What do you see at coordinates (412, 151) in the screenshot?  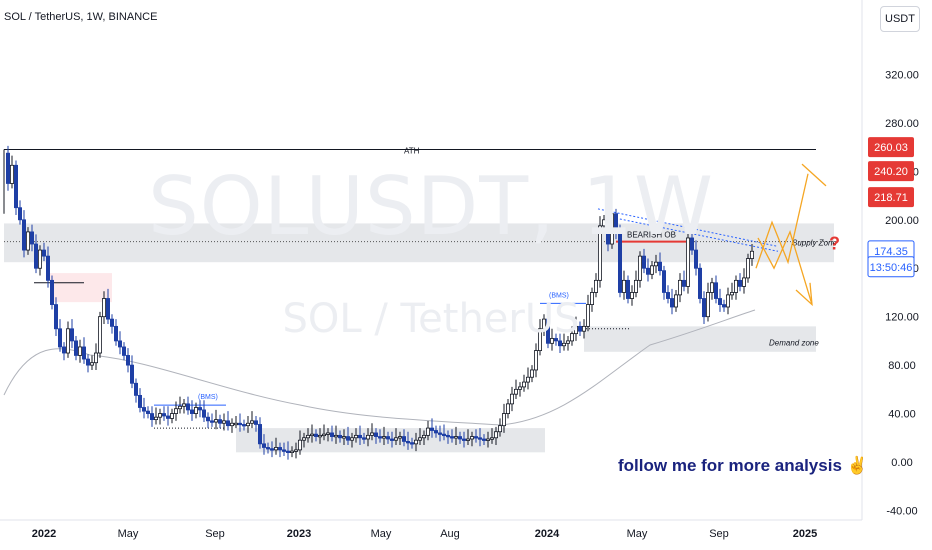 I see `ath-label: ATH` at bounding box center [412, 151].